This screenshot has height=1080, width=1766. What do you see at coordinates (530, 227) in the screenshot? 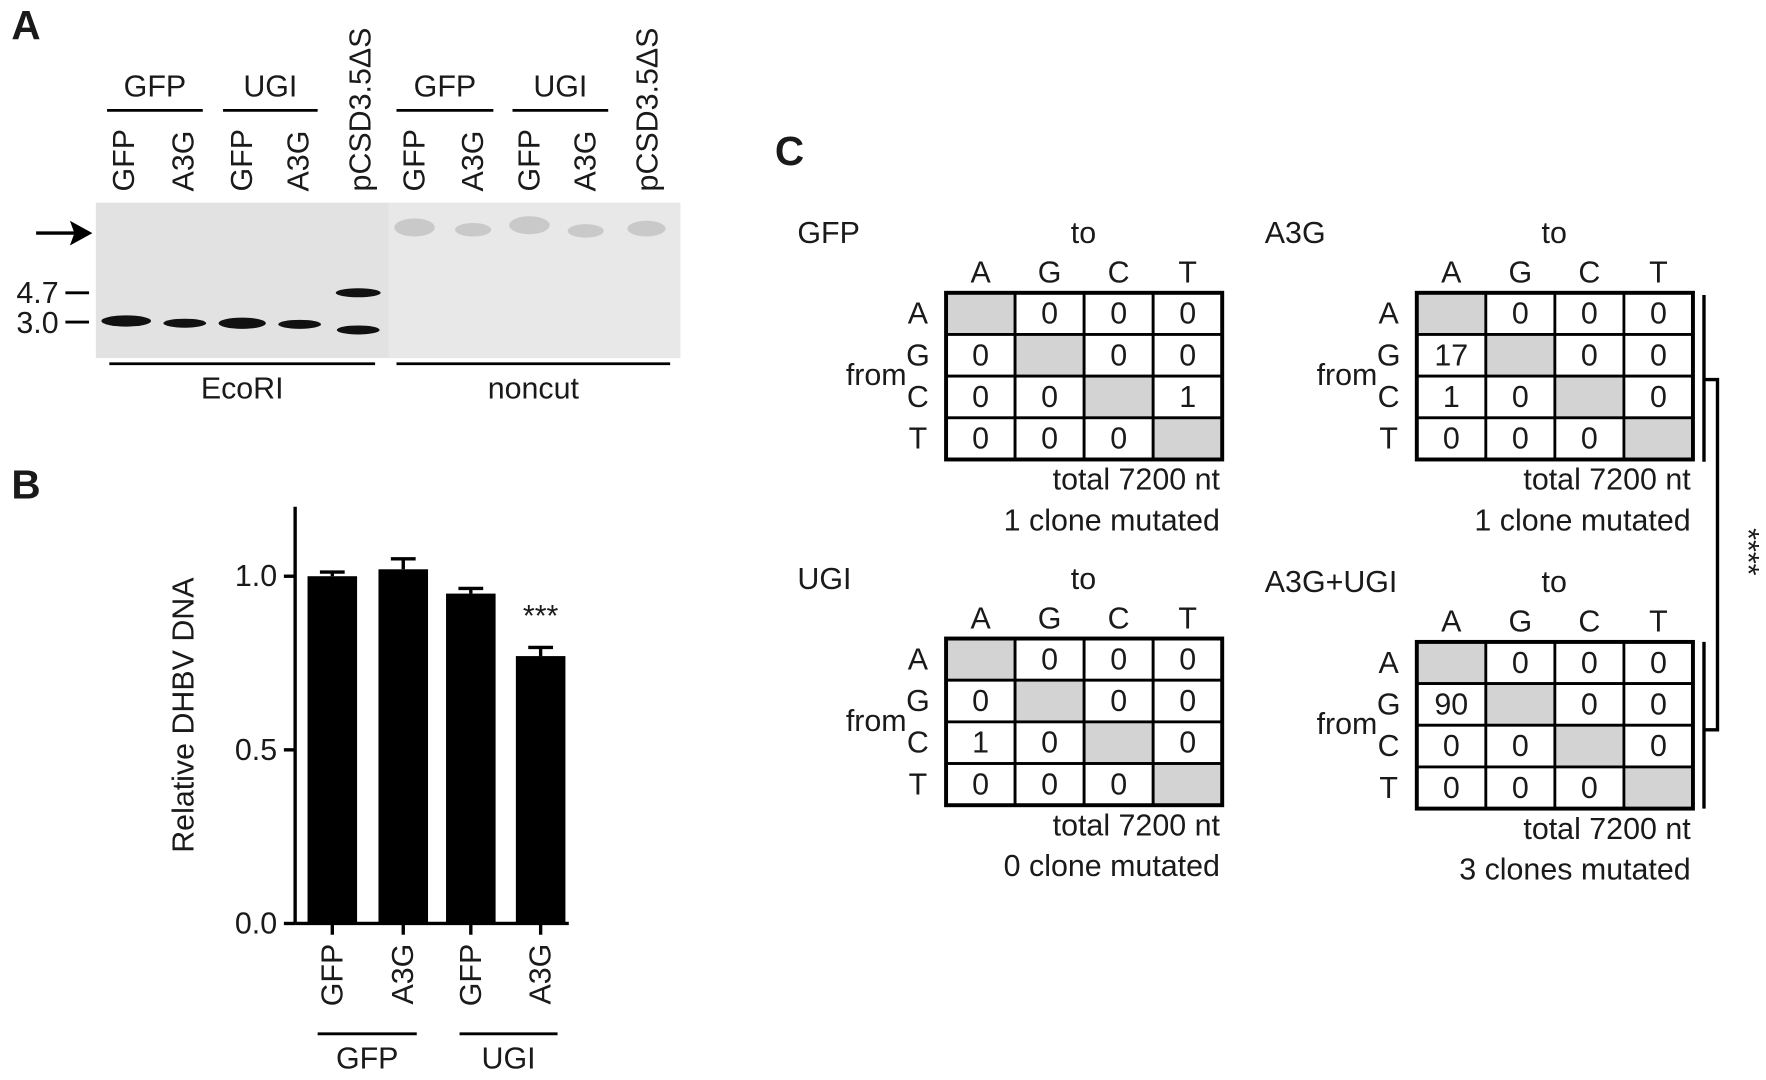
I see `gel-smears` at bounding box center [530, 227].